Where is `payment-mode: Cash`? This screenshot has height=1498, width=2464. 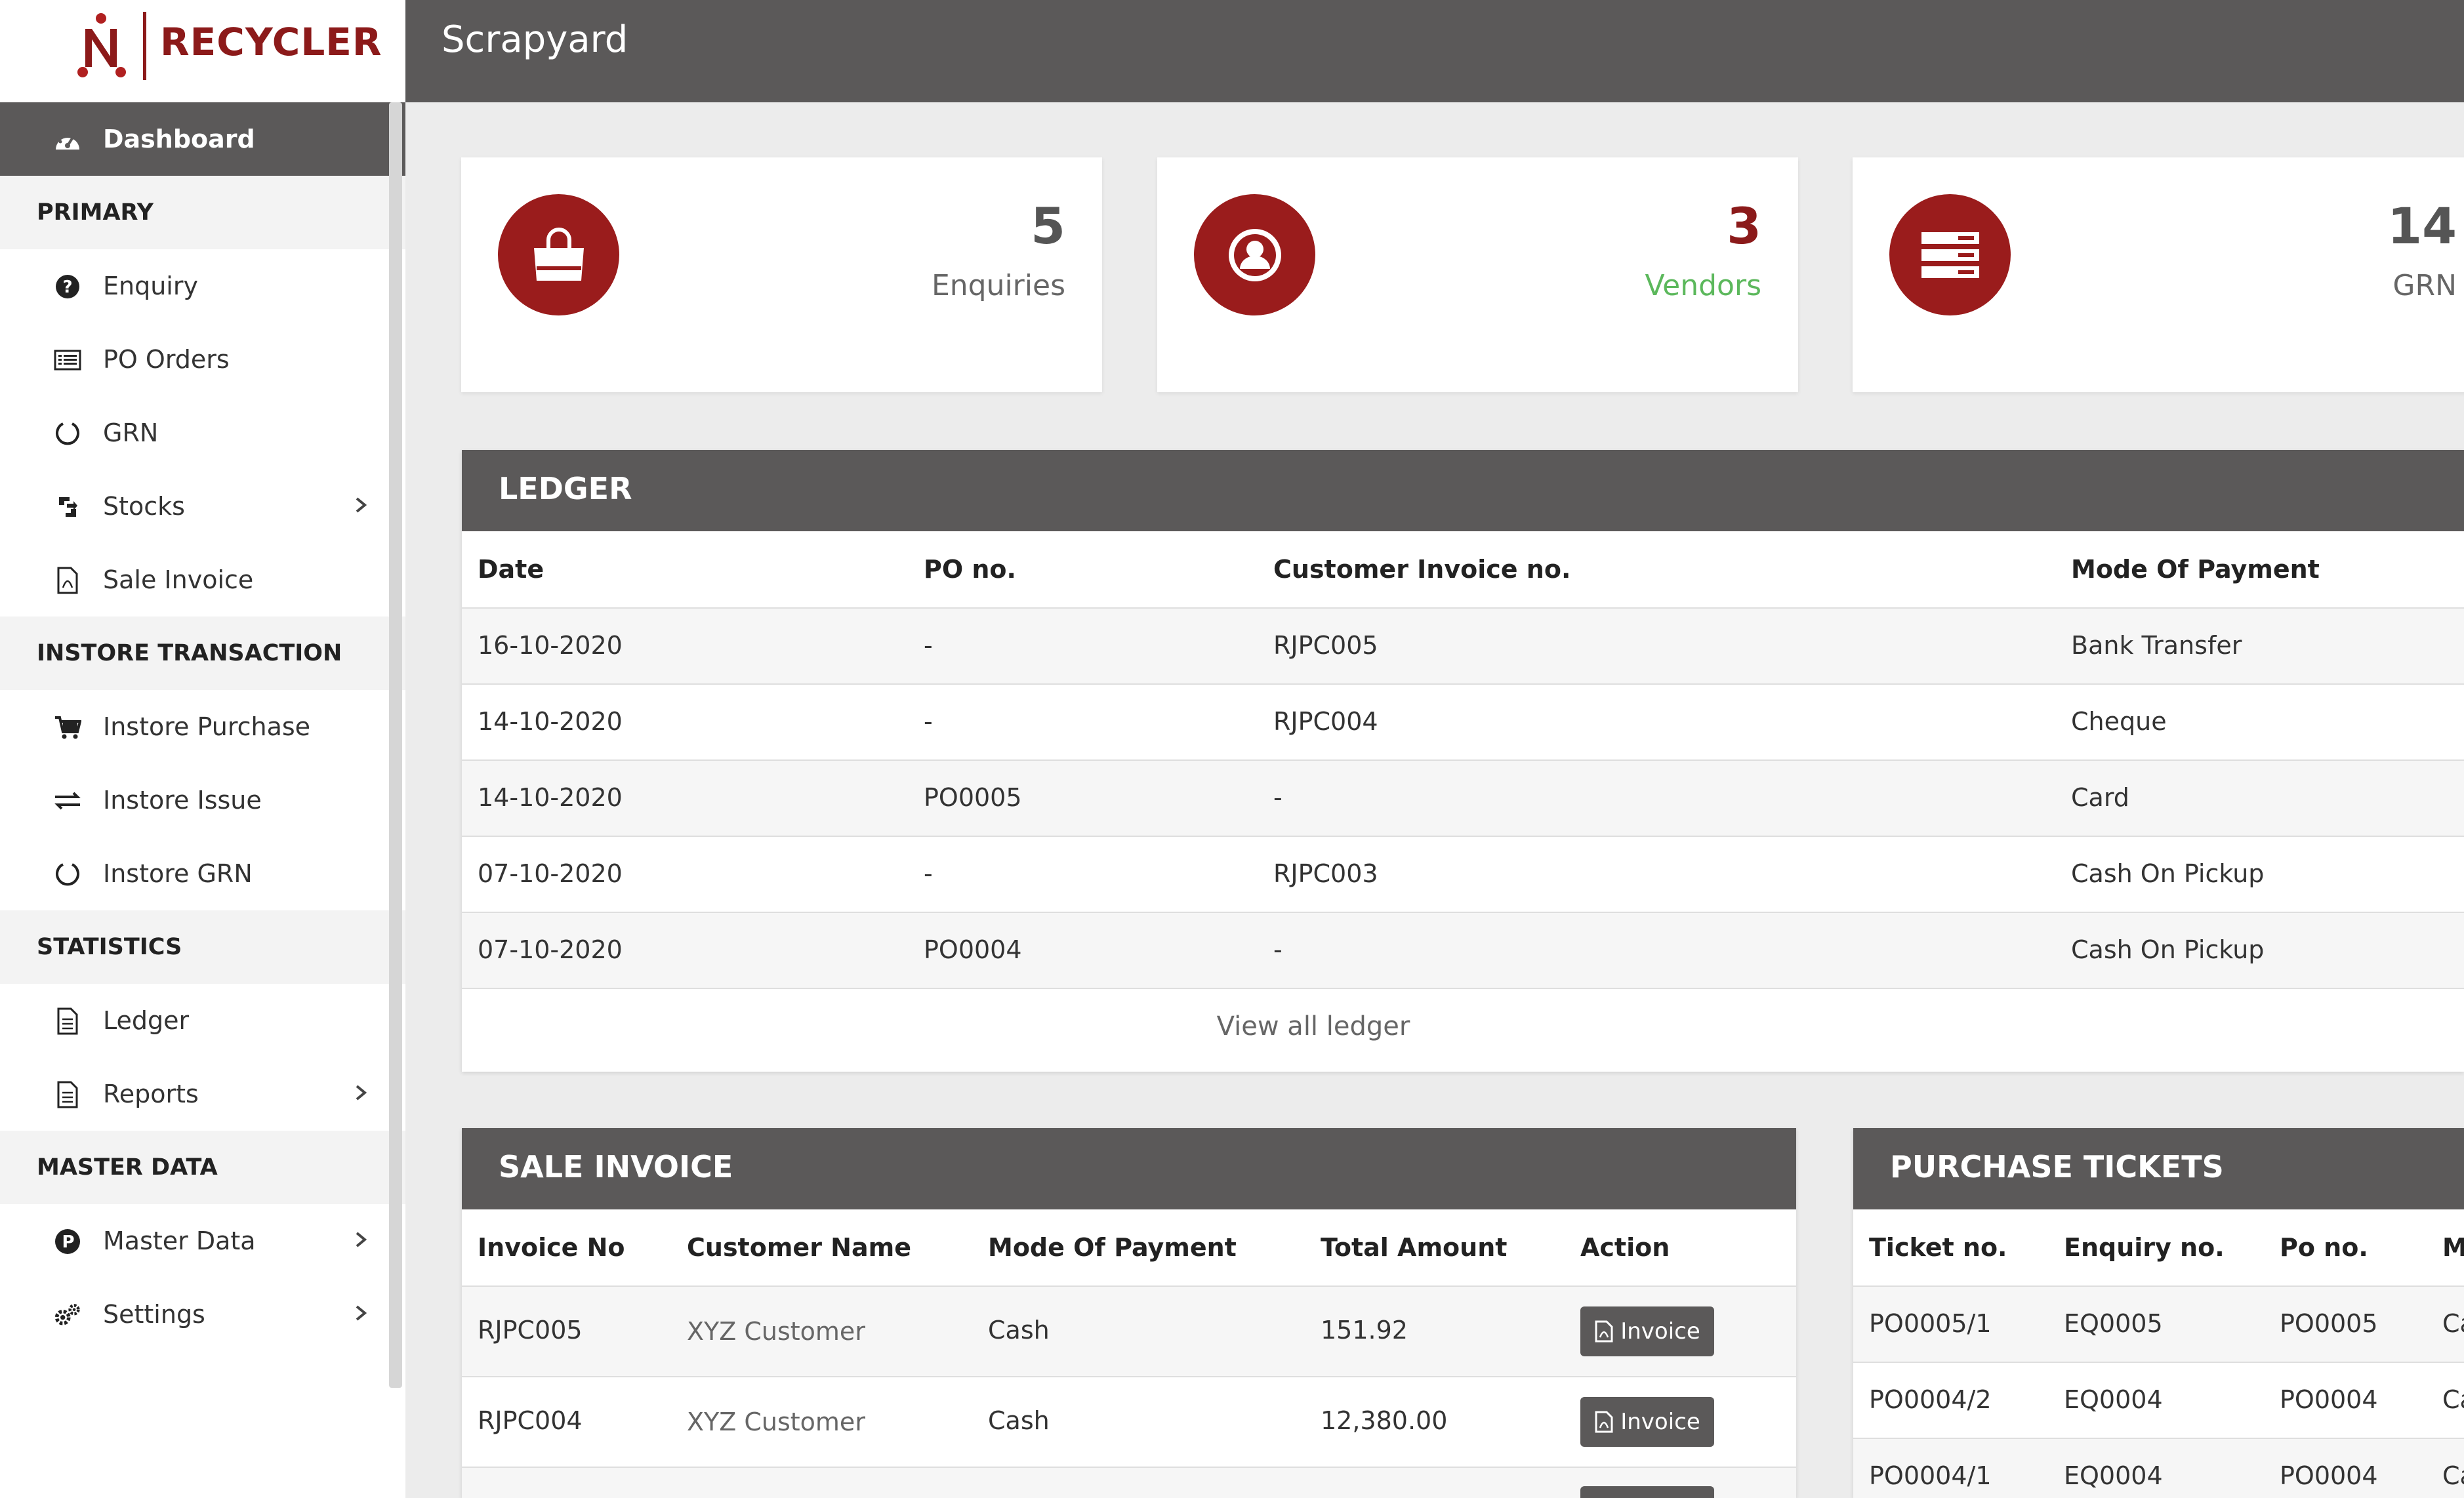 payment-mode: Cash is located at coordinates (1019, 1421).